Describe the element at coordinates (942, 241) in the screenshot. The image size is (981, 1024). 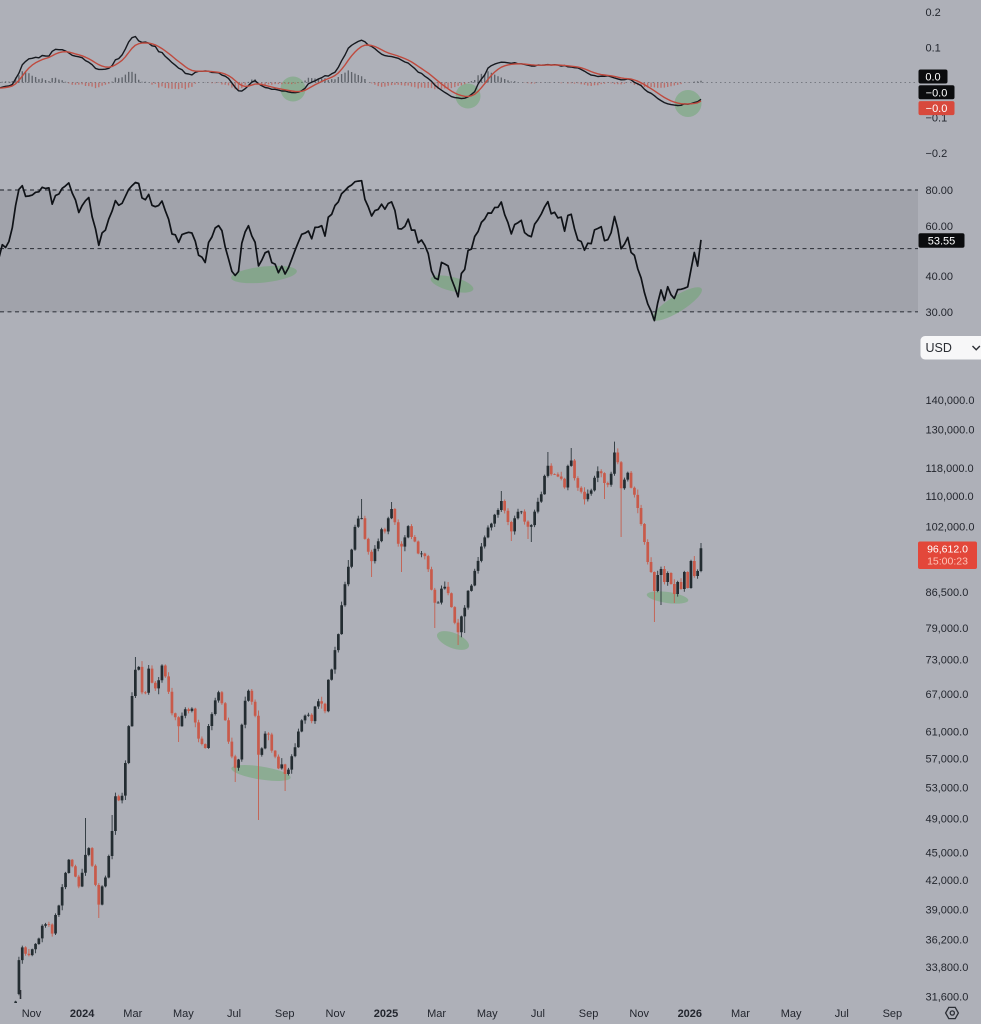
I see `svg-text: 53.55` at that location.